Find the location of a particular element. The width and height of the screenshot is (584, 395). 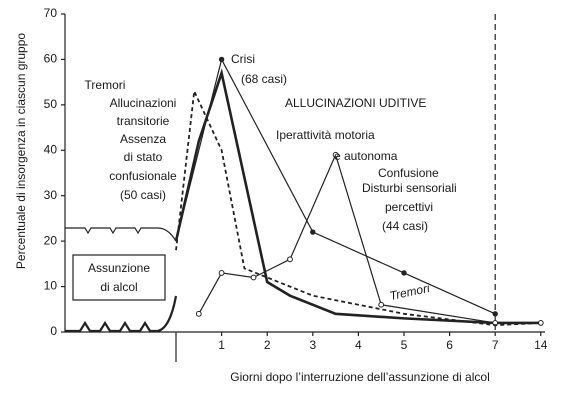

annotation: percettivi is located at coordinates (409, 207).